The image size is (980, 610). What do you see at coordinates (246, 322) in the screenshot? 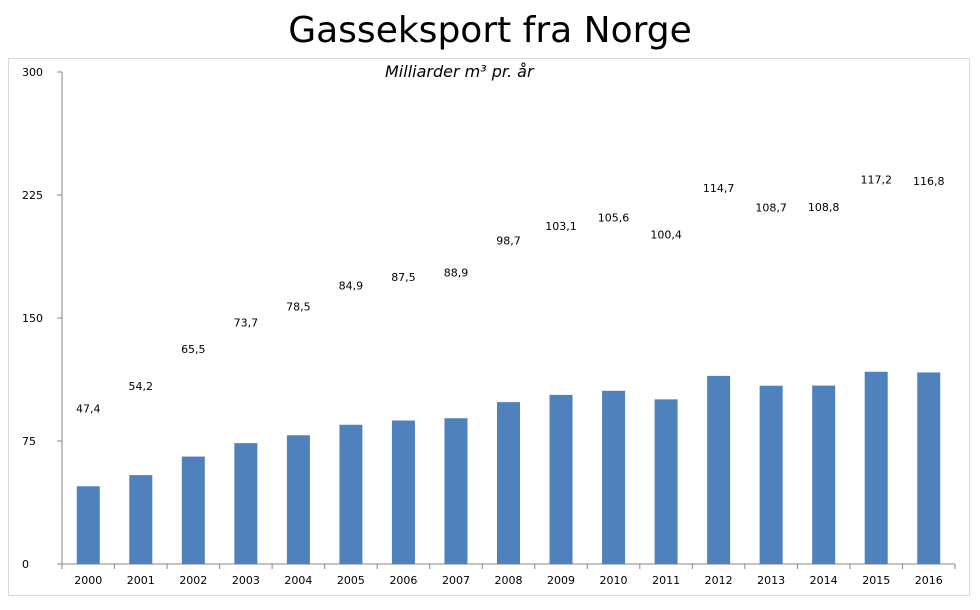
I see `data-label: 73,7` at bounding box center [246, 322].